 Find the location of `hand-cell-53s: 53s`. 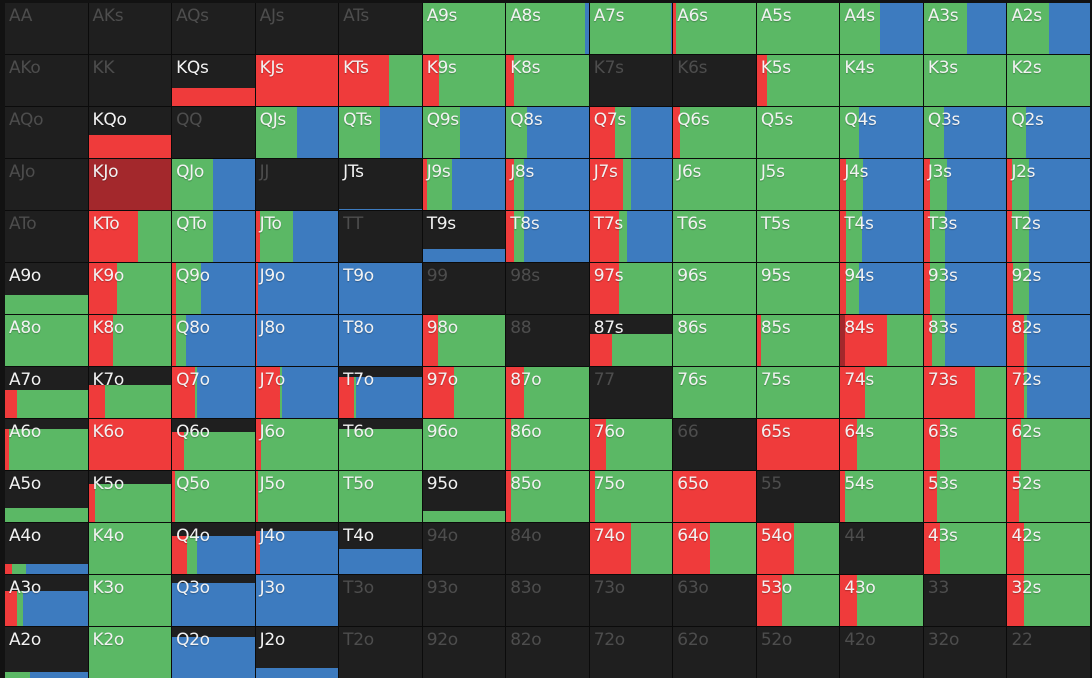

hand-cell-53s: 53s is located at coordinates (965, 496).